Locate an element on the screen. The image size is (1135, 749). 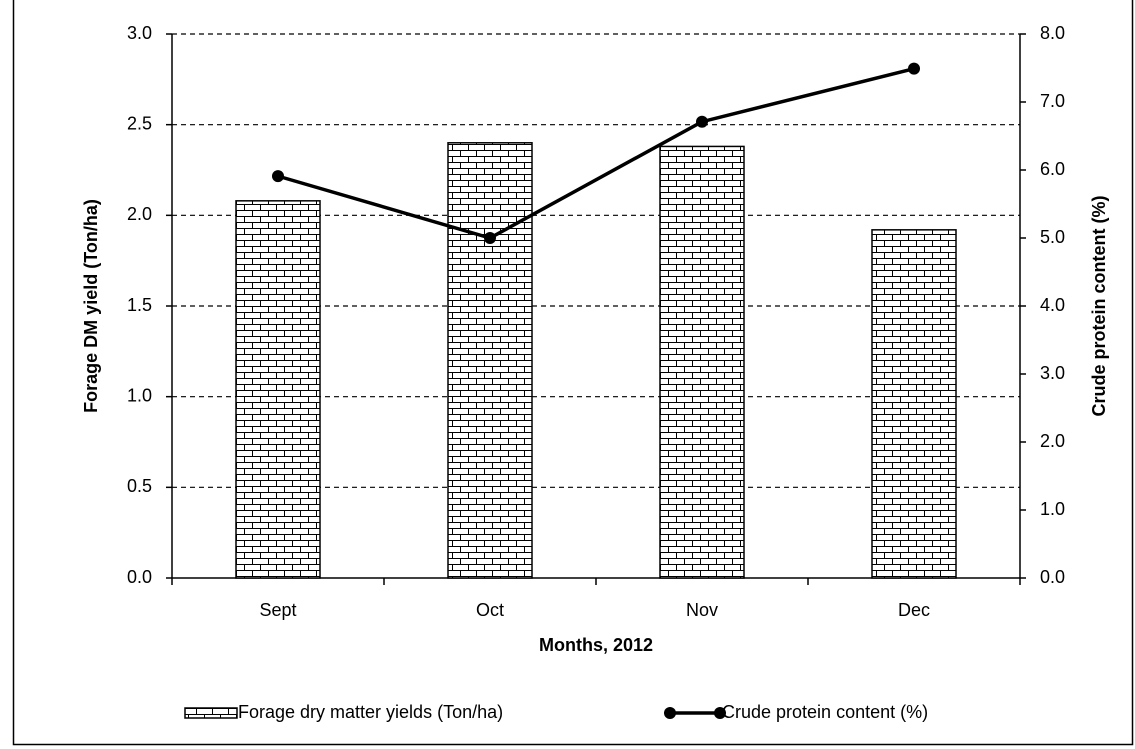
y2-tick-label: 2.0 is located at coordinates (1052, 441).